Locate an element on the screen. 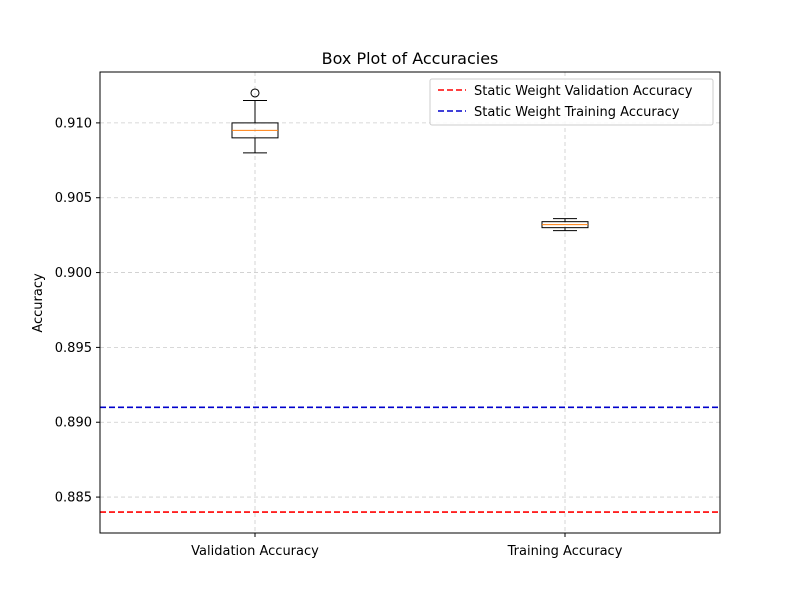  y-tick-label: 0.885 is located at coordinates (73, 498).